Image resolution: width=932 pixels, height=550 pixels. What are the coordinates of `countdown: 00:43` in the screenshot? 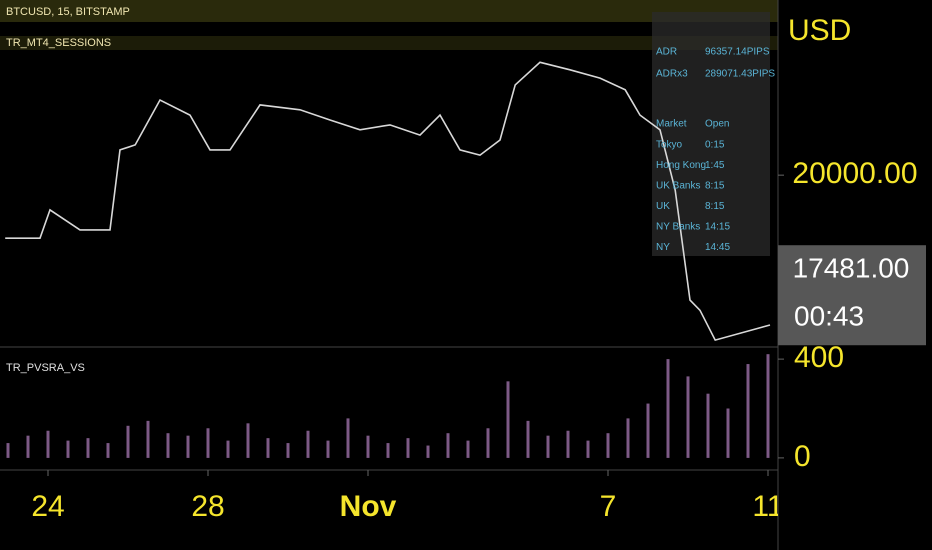 It's located at (829, 316).